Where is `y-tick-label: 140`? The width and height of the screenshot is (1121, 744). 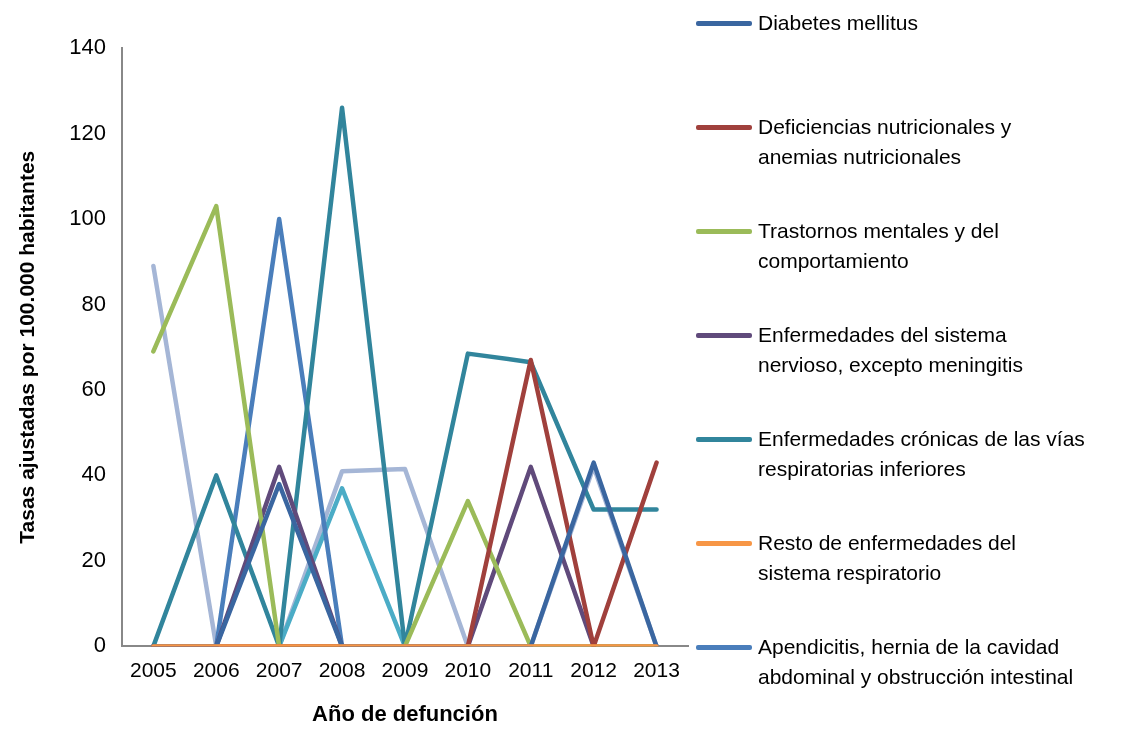
y-tick-label: 140 is located at coordinates (87, 47).